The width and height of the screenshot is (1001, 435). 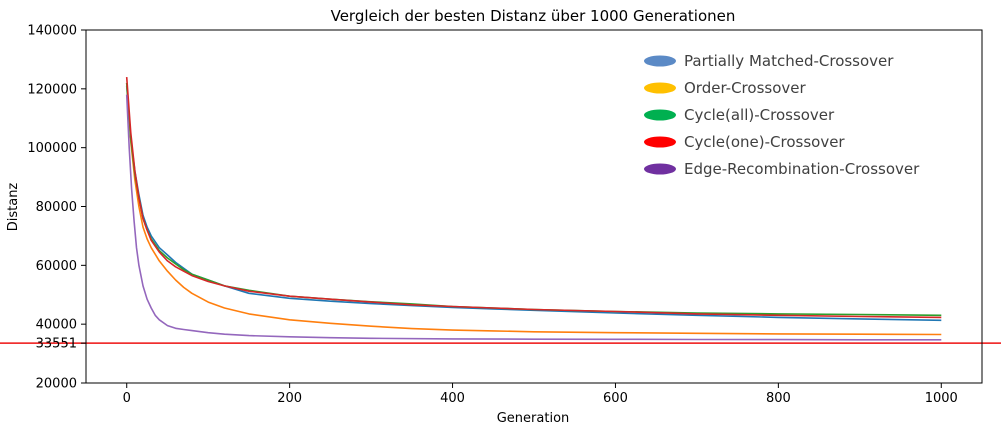 What do you see at coordinates (56, 266) in the screenshot?
I see `y-tick-label: 60000` at bounding box center [56, 266].